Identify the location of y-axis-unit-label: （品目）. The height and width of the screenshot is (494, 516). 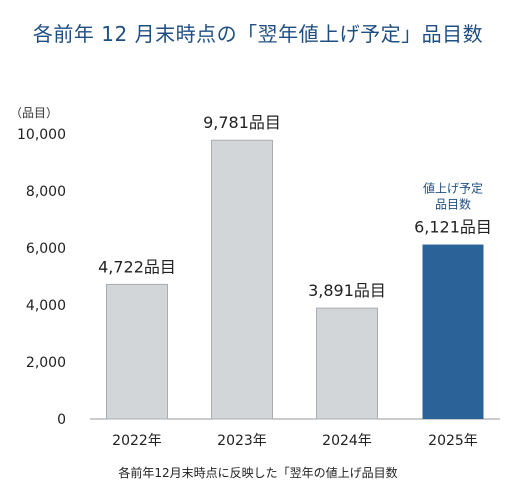
(34, 113).